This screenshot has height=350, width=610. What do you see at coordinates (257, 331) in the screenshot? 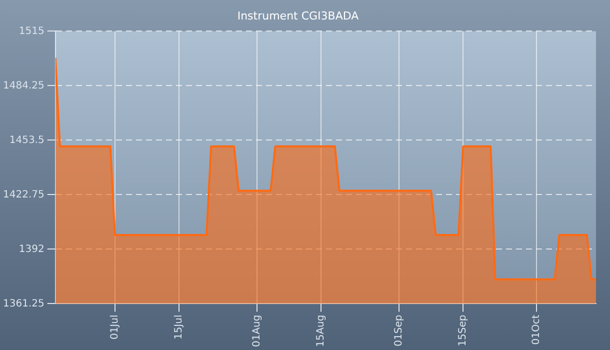
I see `x-tick-label: 01Aug` at bounding box center [257, 331].